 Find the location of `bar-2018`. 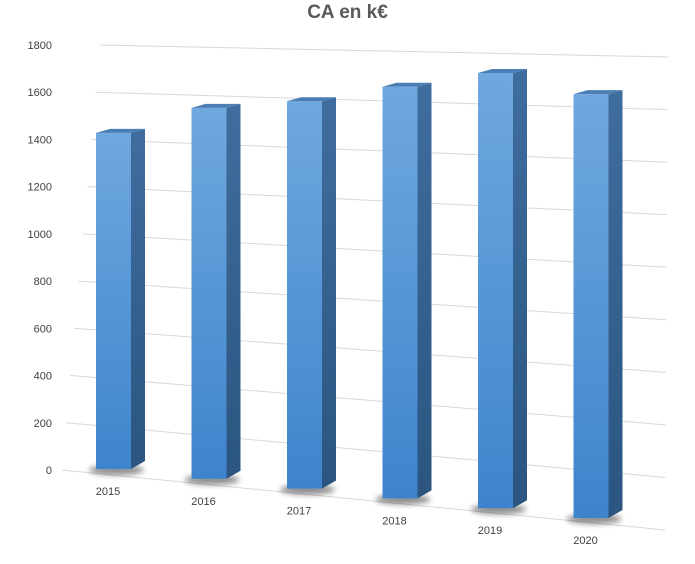

bar-2018 is located at coordinates (403, 293).